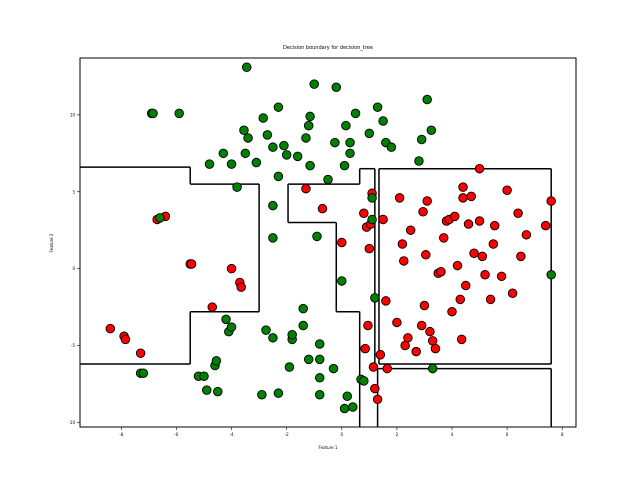 Image resolution: width=640 pixels, height=480 pixels. Describe the element at coordinates (73, 114) in the screenshot. I see `y-tick-label: 10` at that location.